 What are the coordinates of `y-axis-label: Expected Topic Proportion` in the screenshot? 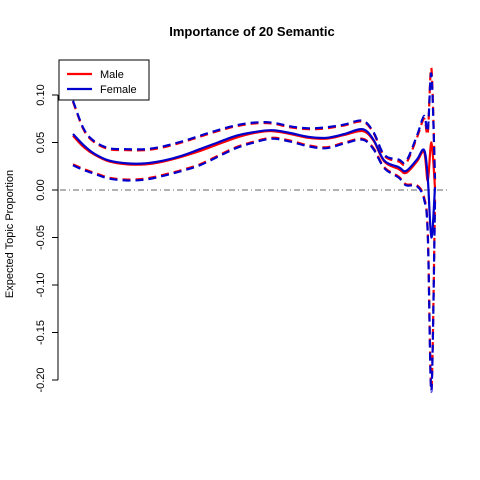 It's located at (10, 234).